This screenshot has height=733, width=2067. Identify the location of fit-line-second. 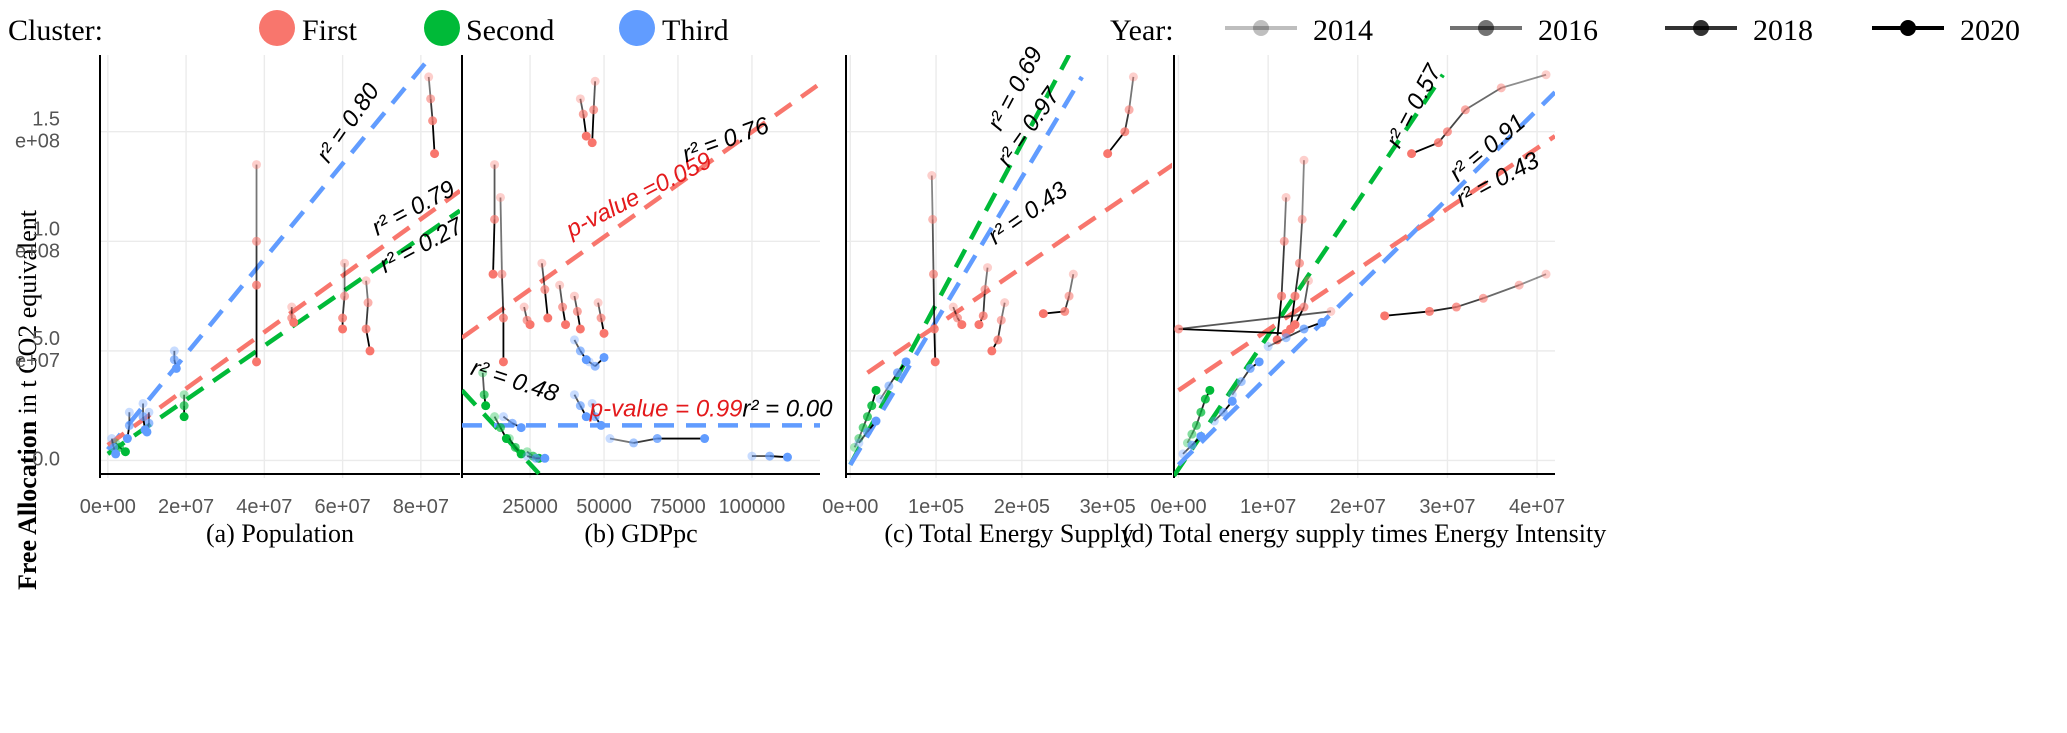
(960, 260).